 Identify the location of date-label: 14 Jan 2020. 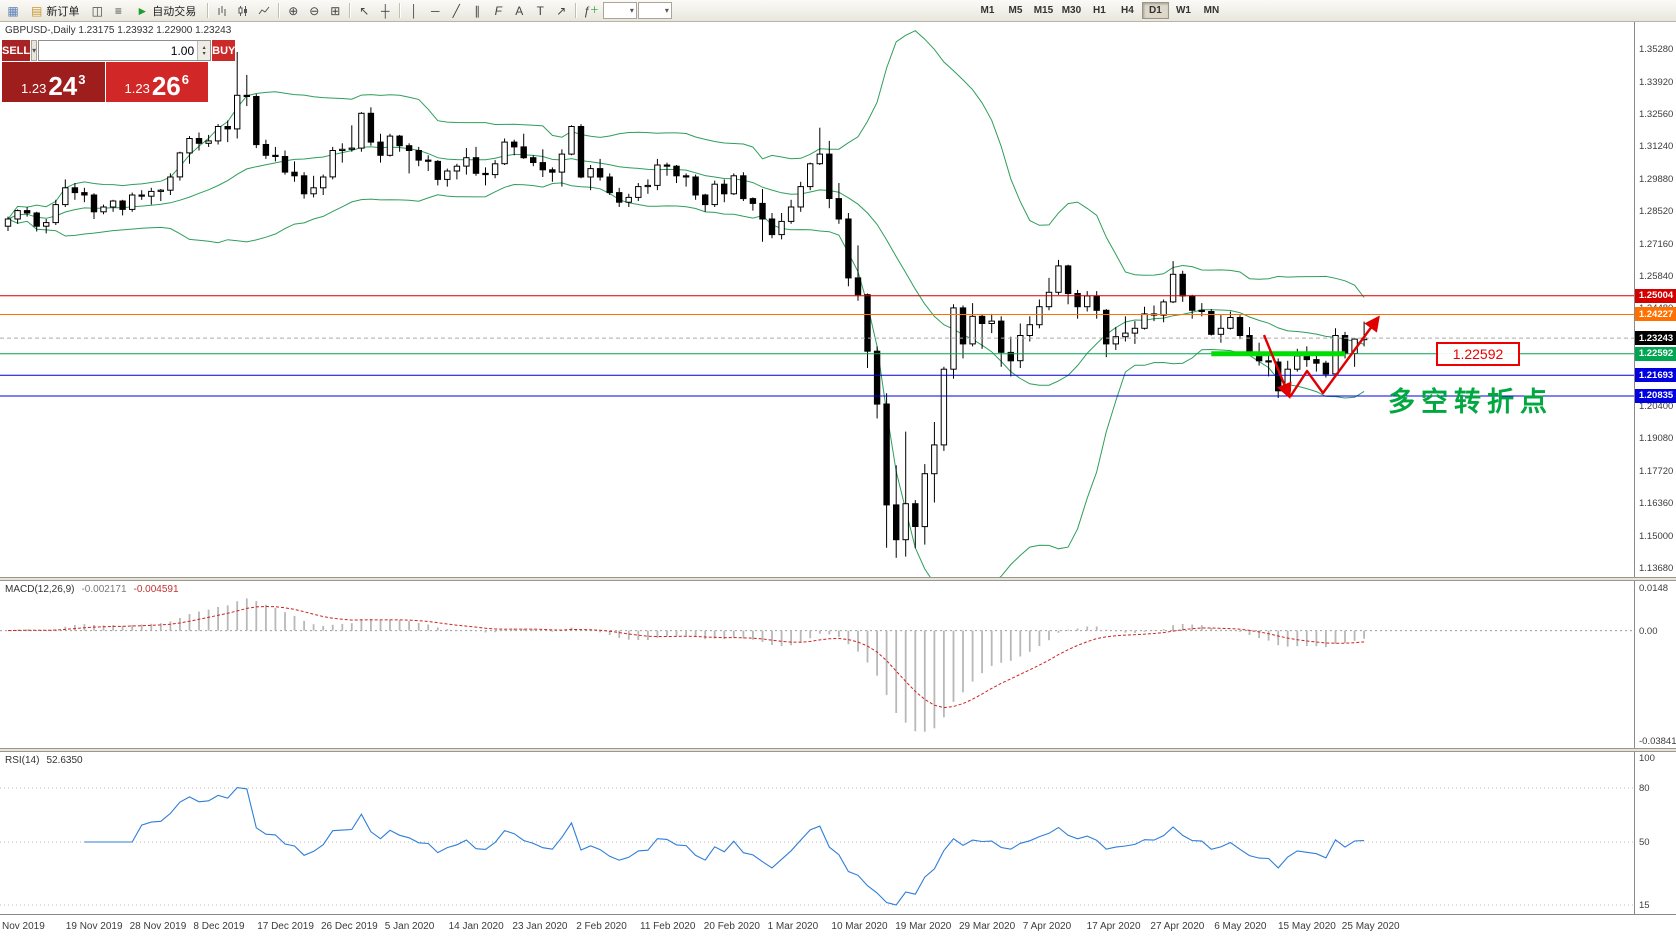
(476, 926).